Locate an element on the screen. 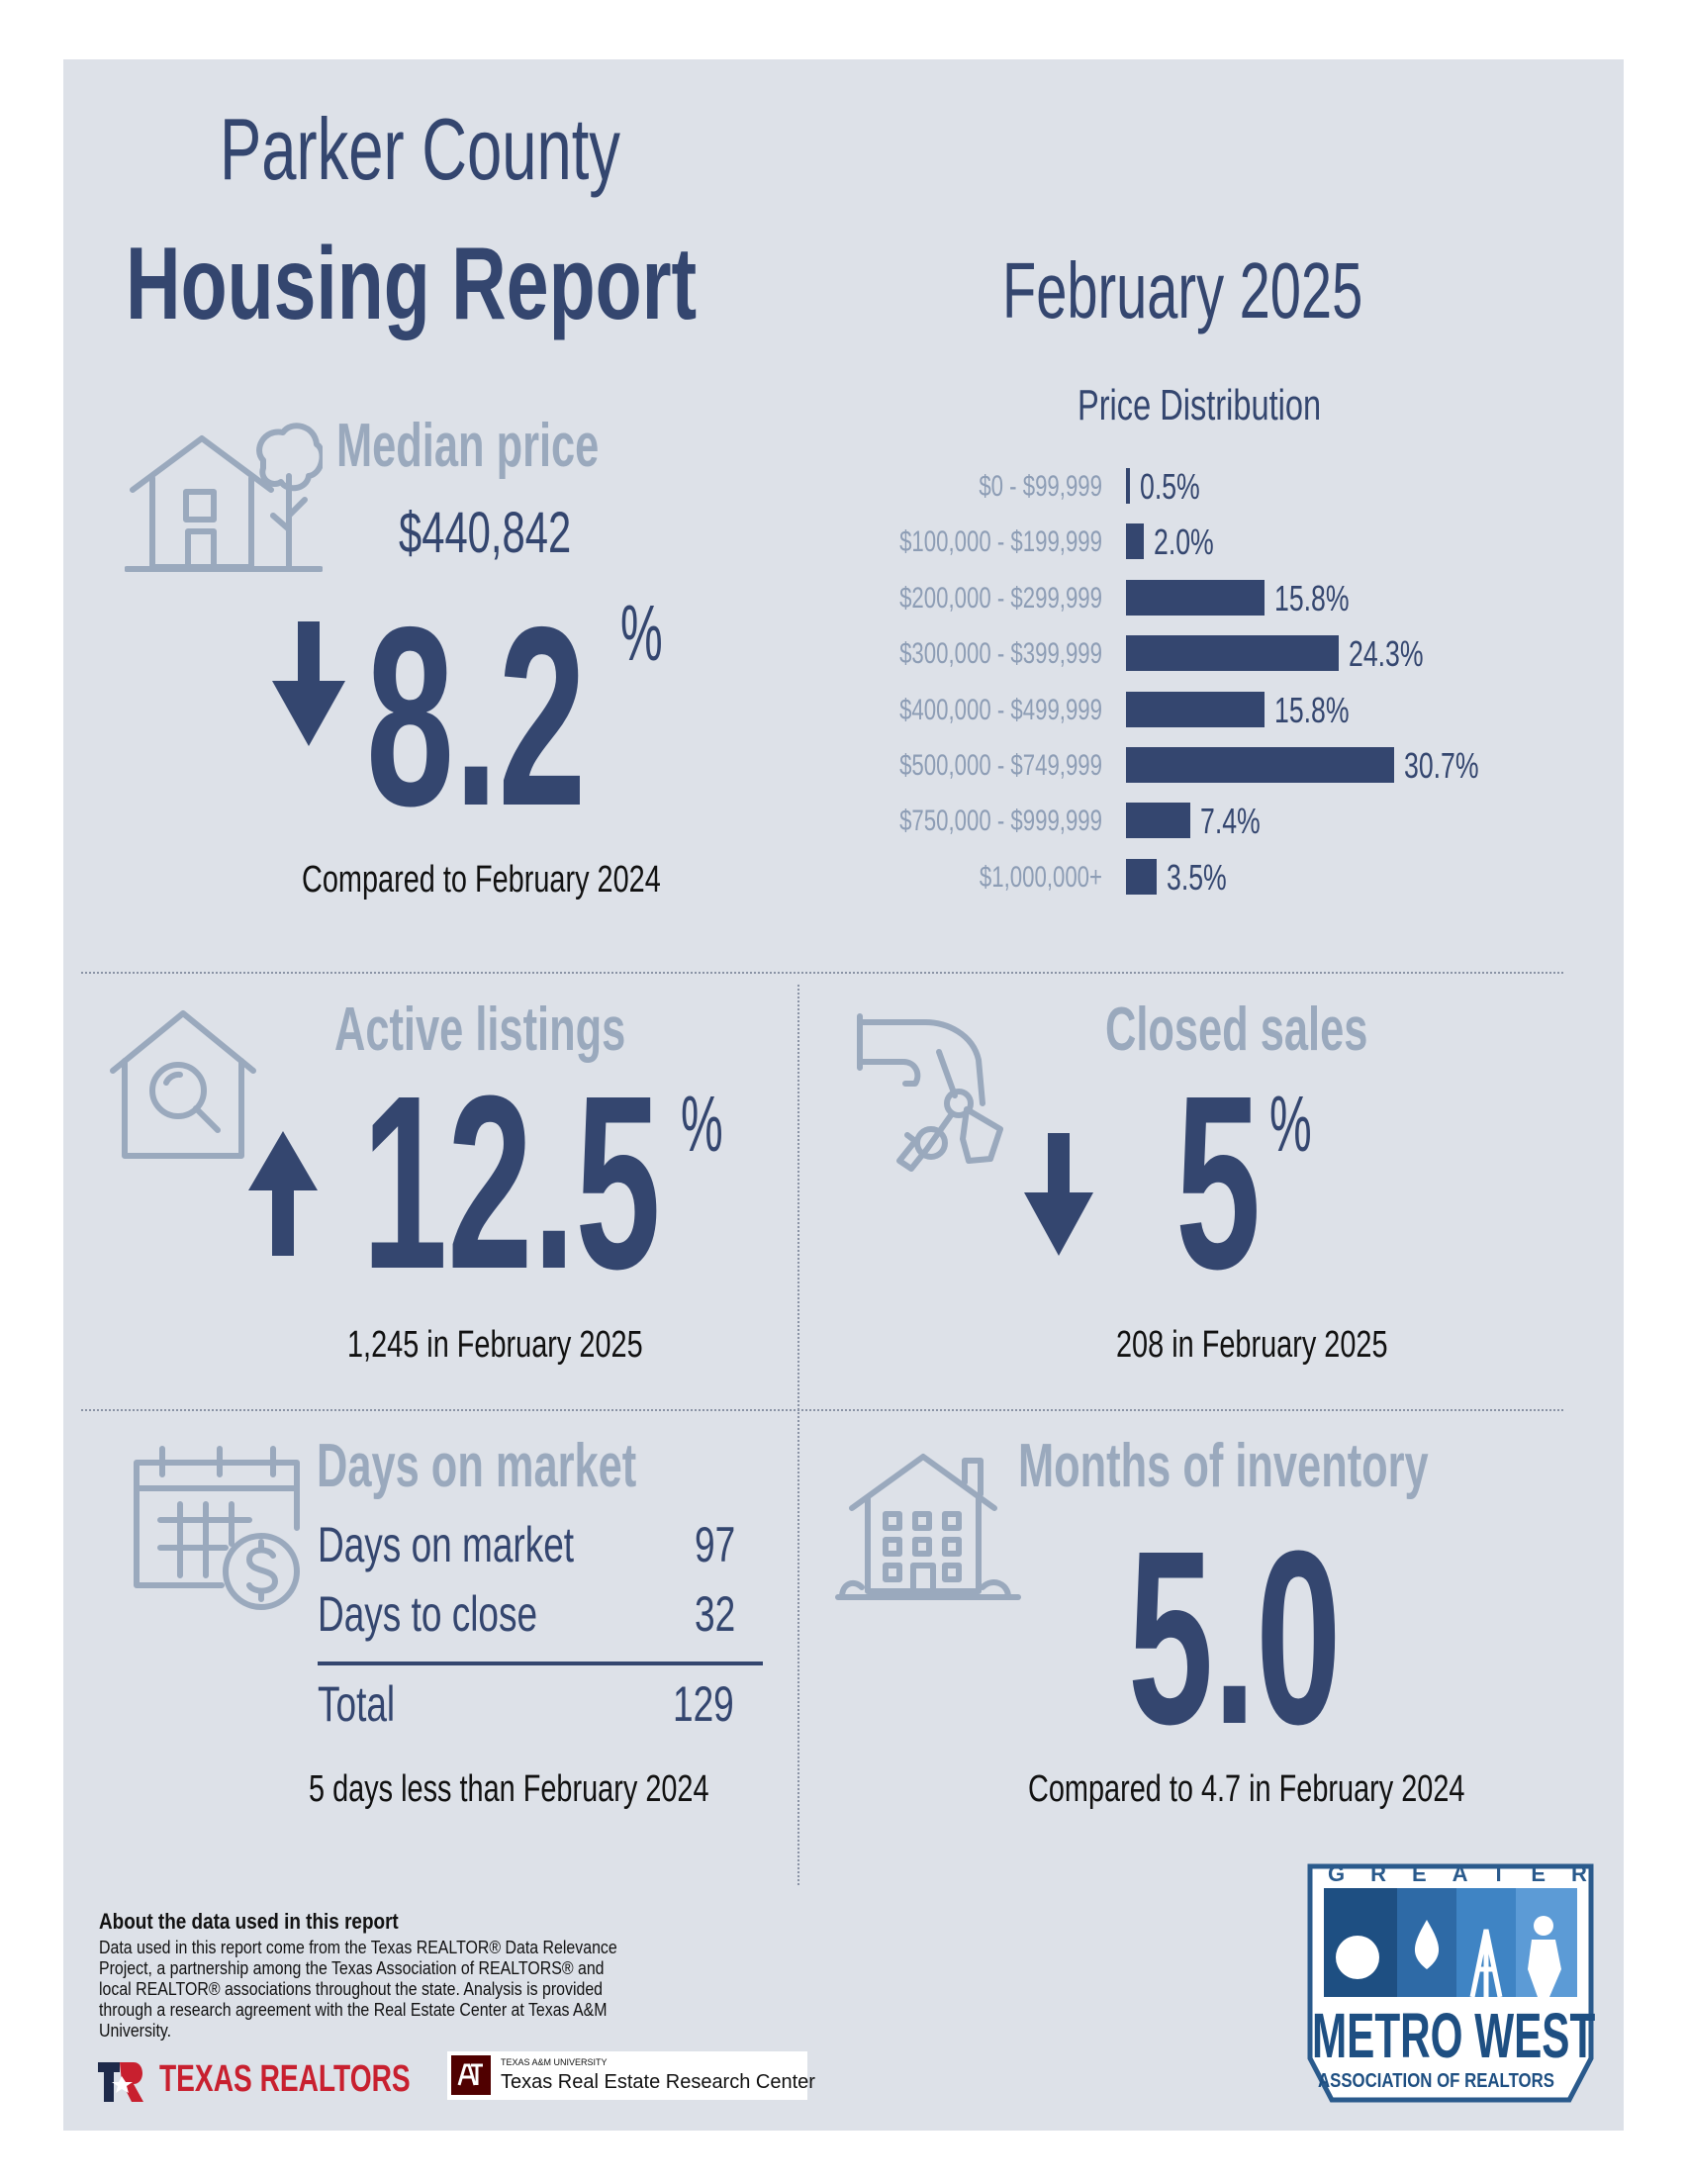  metro-west-top-label: GREATER is located at coordinates (1470, 1873).